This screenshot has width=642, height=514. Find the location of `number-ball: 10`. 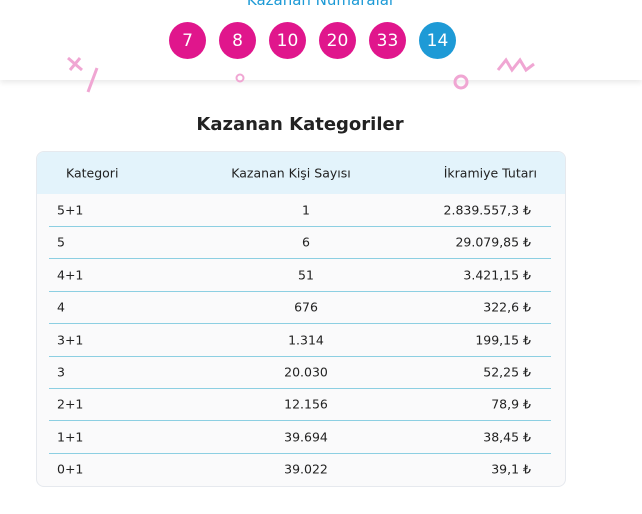

number-ball: 10 is located at coordinates (287, 40).